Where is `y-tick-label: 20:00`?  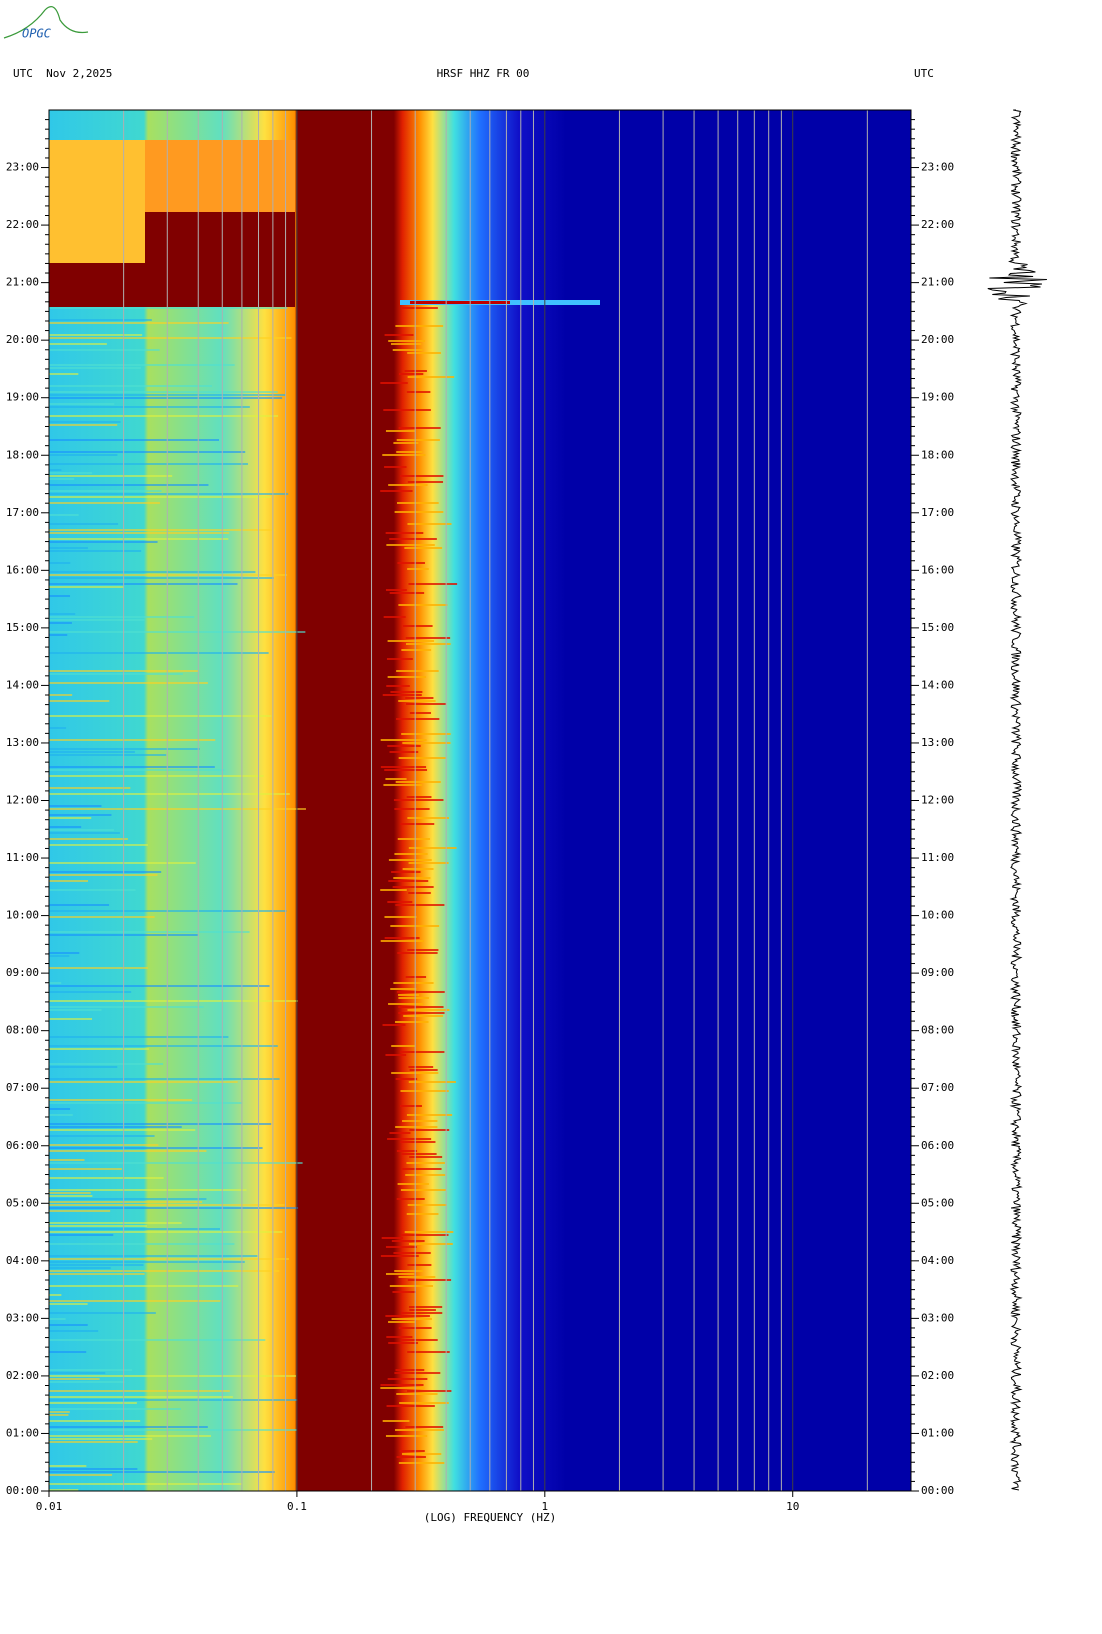 y-tick-label: 20:00 is located at coordinates (22, 339).